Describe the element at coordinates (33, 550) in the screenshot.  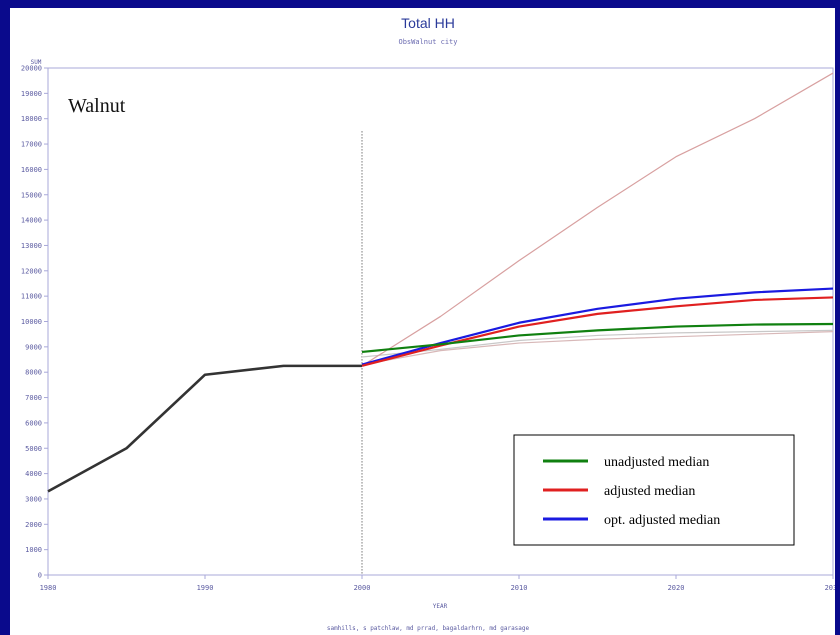
I see `y-tick-label: 1000` at that location.